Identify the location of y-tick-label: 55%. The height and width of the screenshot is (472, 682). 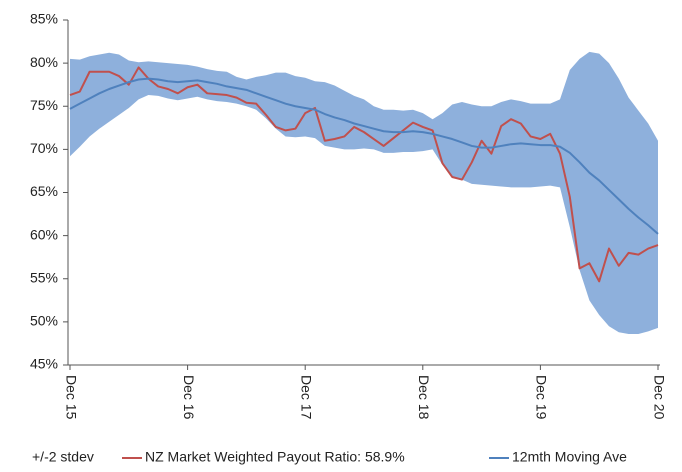
(44, 277).